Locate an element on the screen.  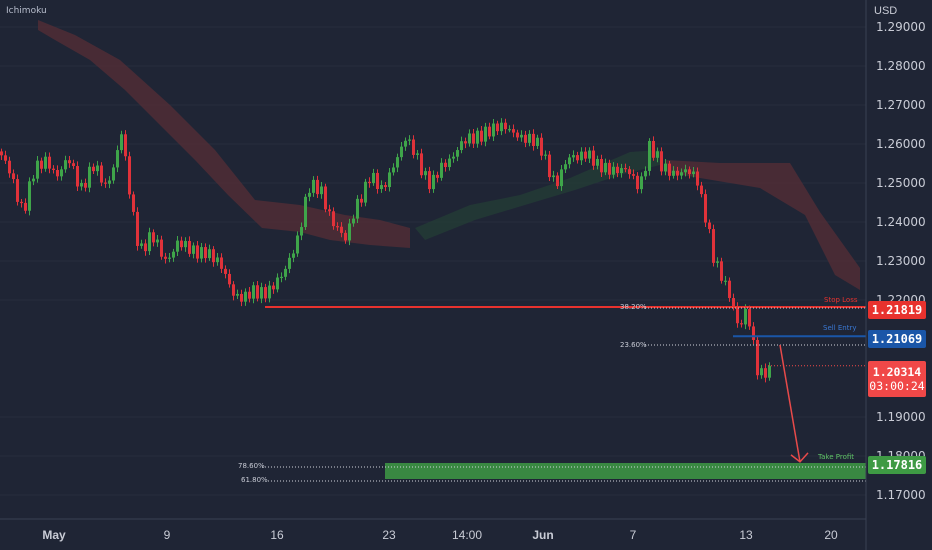
take-profit-label: Take Profit is located at coordinates (836, 457).